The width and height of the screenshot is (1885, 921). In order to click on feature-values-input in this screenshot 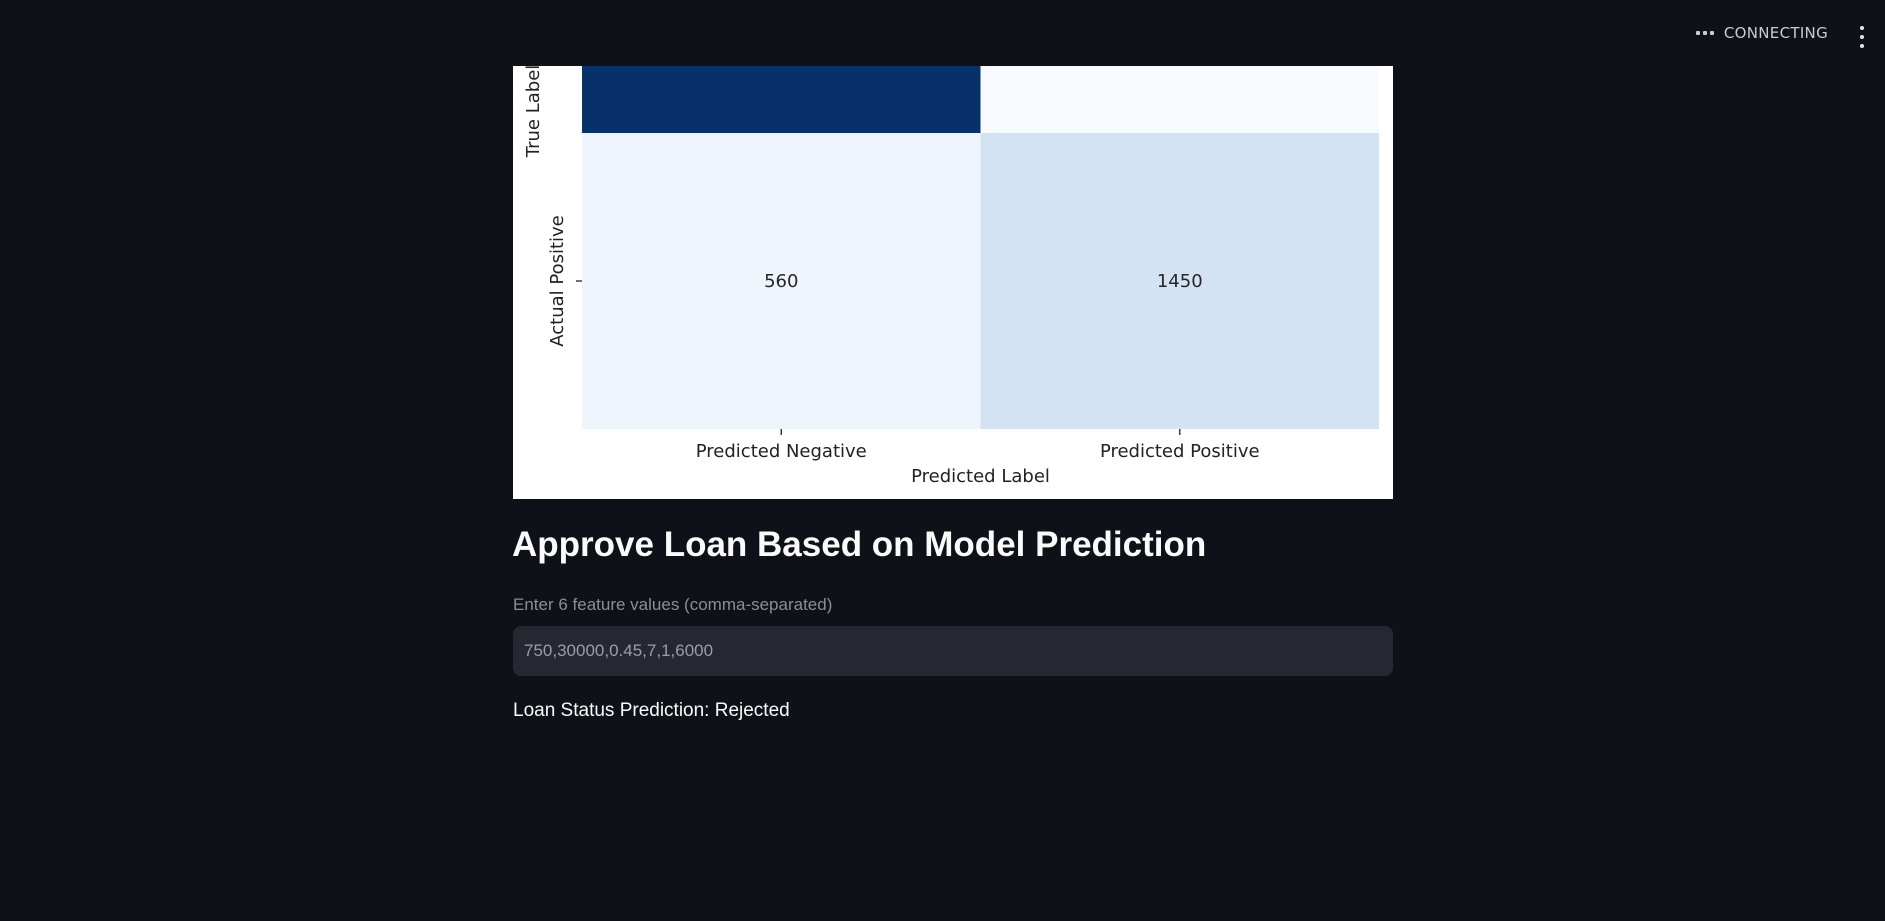, I will do `click(953, 651)`.